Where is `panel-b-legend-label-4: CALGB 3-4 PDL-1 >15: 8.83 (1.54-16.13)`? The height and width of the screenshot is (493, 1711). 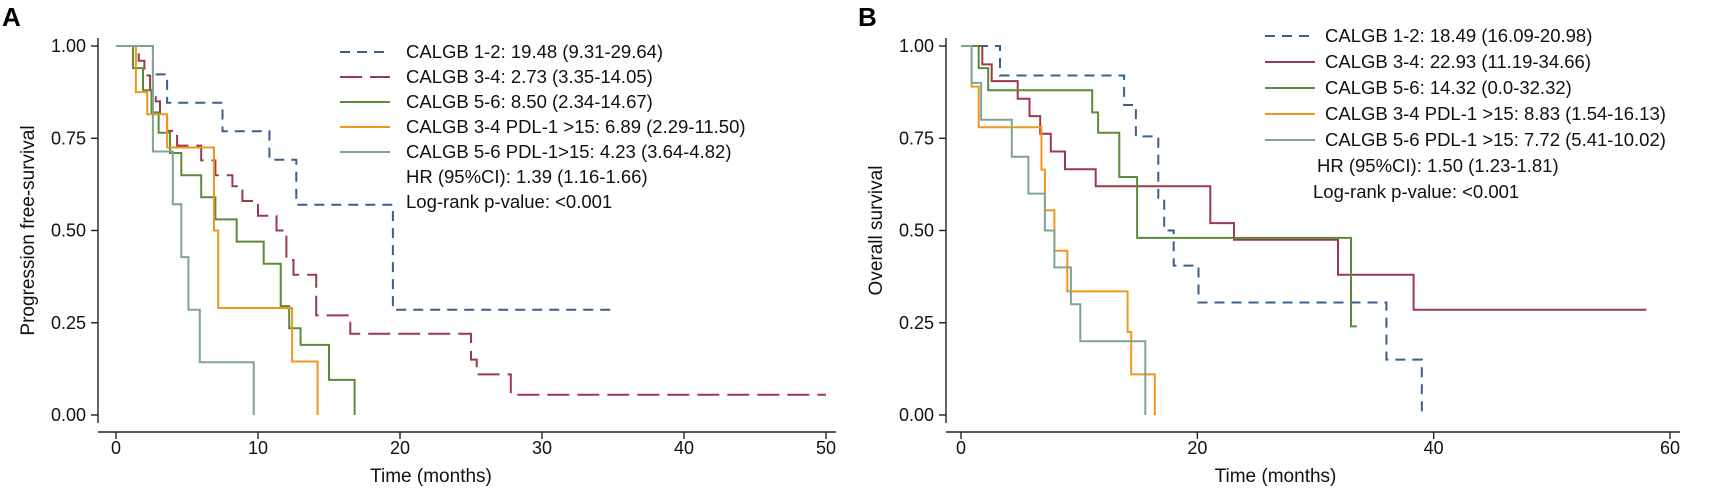 panel-b-legend-label-4: CALGB 3-4 PDL-1 >15: 8.83 (1.54-16.13) is located at coordinates (1495, 113).